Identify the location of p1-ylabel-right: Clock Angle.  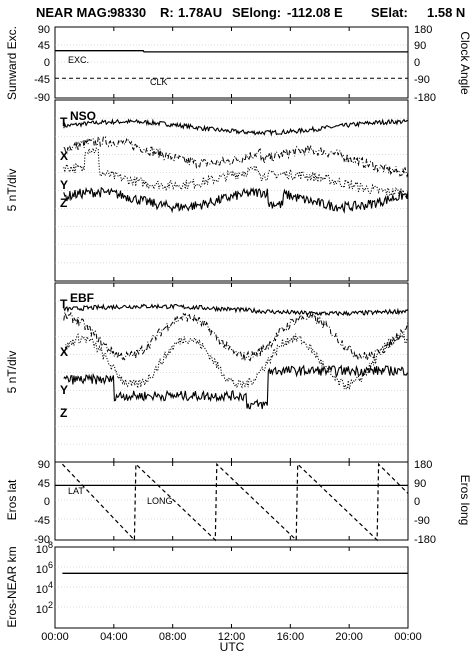
(465, 63).